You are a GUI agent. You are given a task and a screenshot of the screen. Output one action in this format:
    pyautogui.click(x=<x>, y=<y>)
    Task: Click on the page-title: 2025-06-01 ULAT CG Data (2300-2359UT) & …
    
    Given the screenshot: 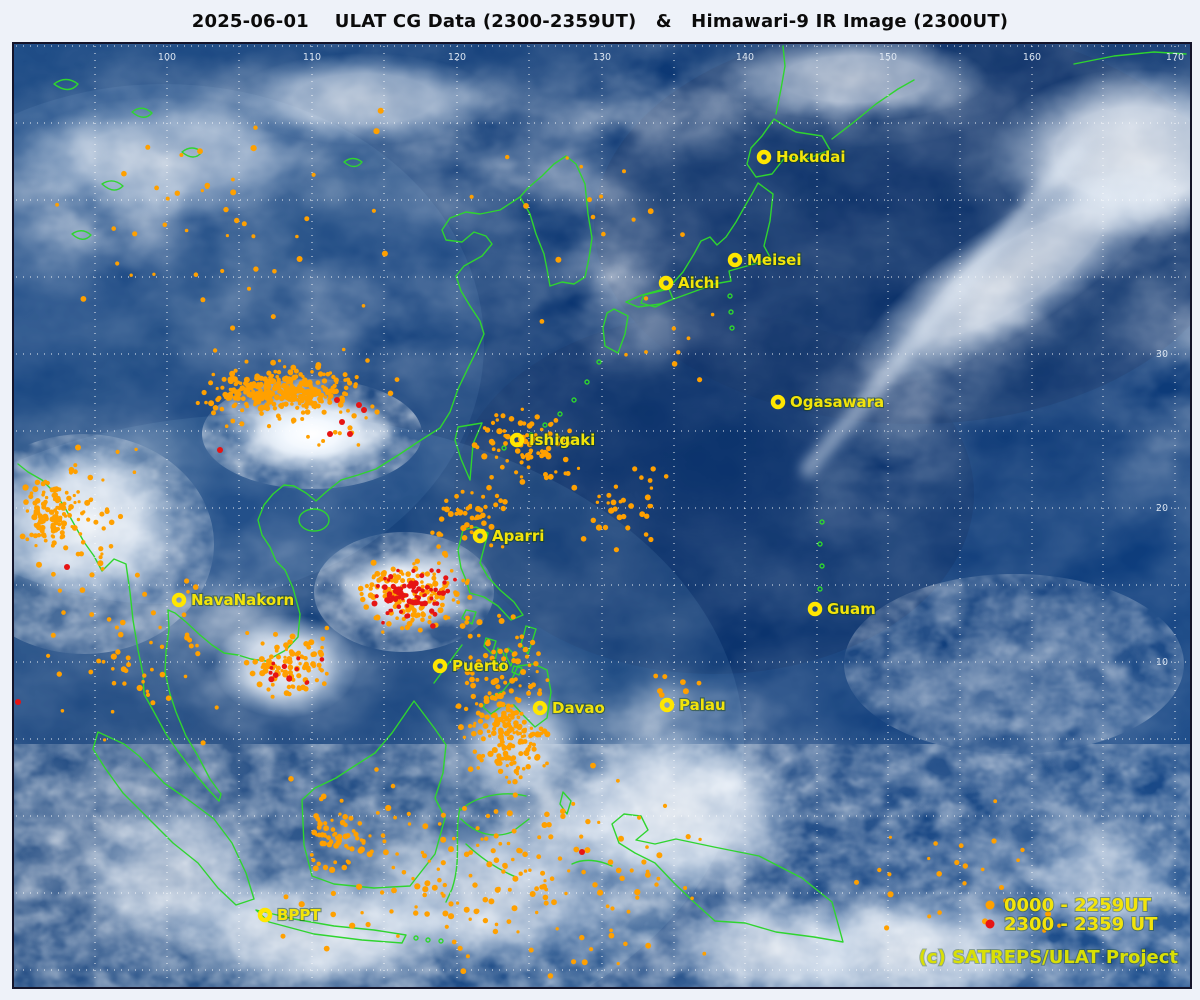 What is the action you would take?
    pyautogui.click(x=600, y=21)
    